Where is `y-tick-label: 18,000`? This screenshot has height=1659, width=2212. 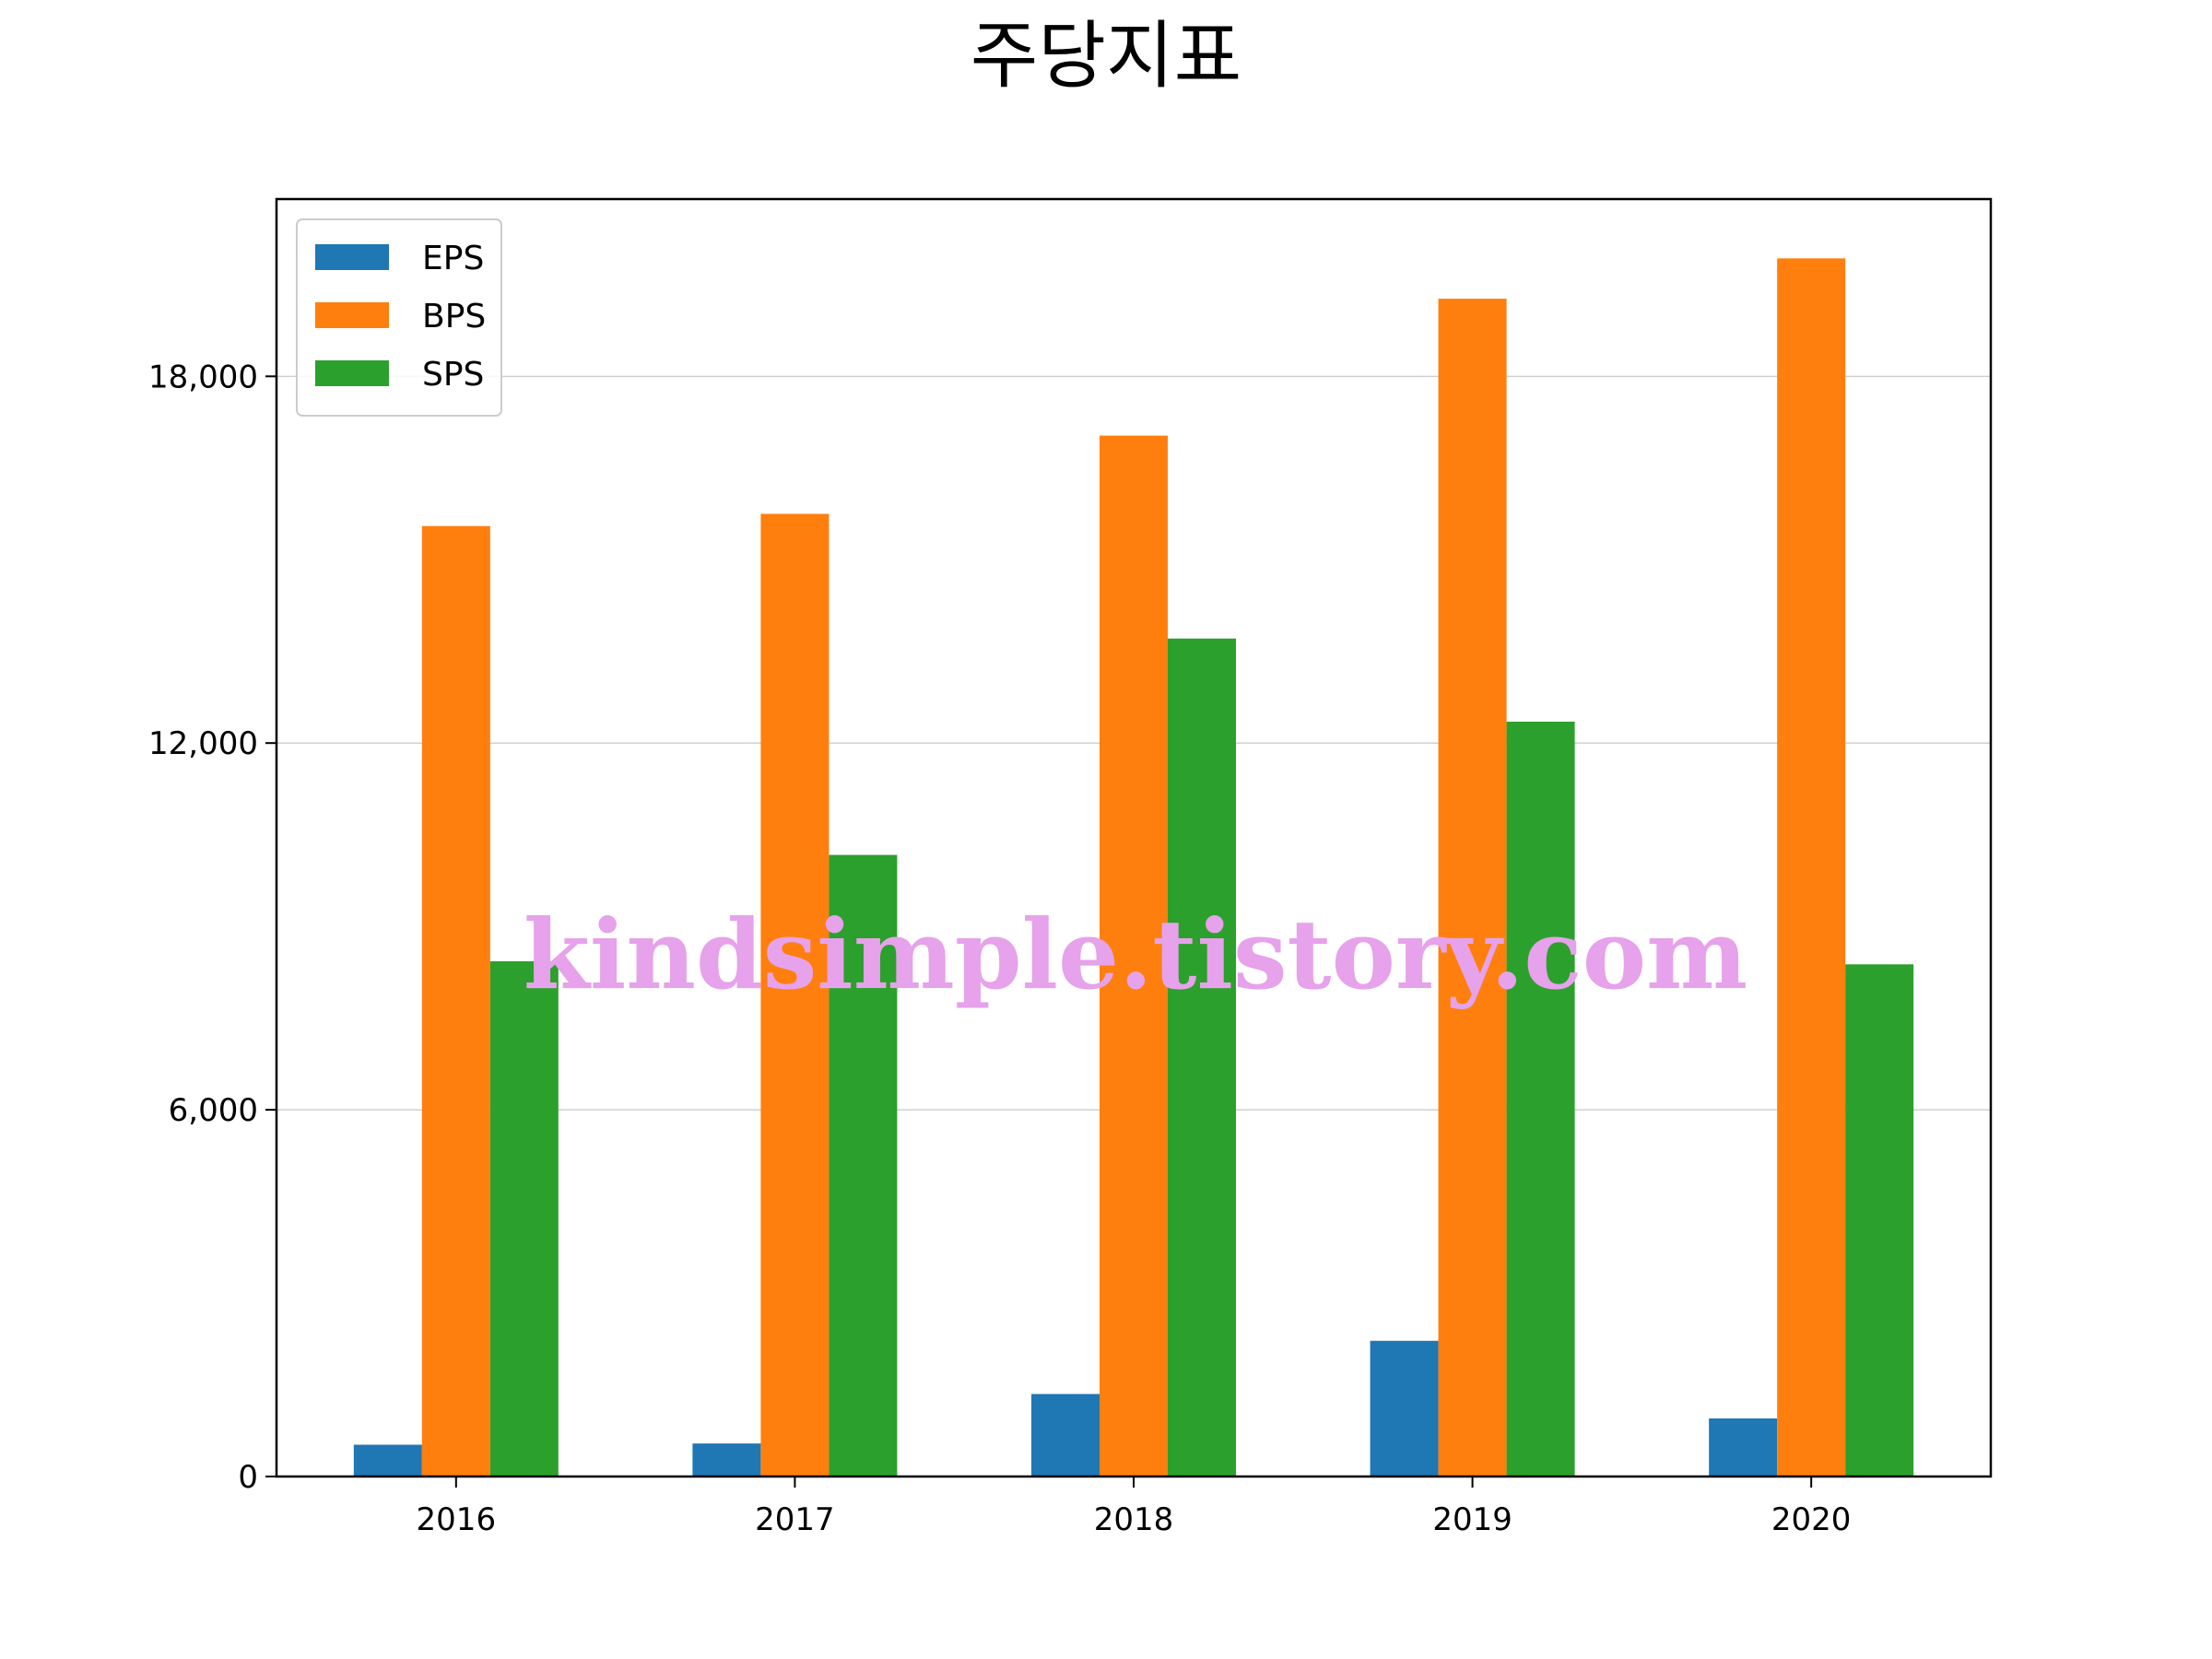 y-tick-label: 18,000 is located at coordinates (203, 377).